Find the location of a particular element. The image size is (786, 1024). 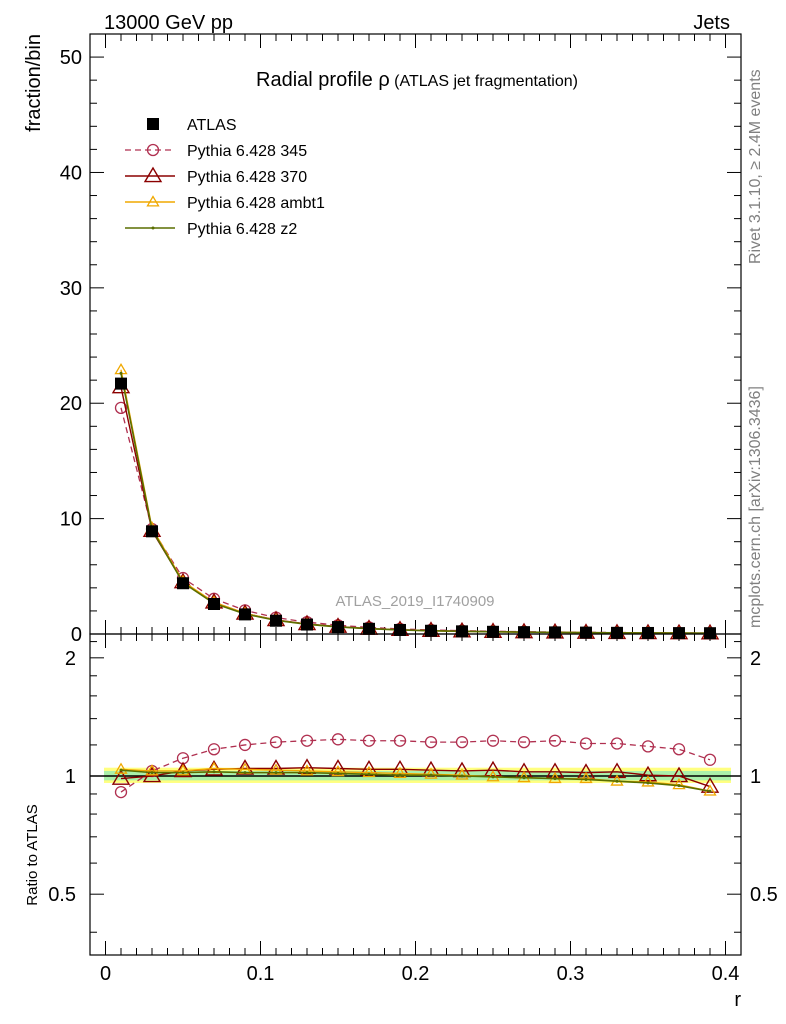

legend-label-p345: Pythia 6.428 345 is located at coordinates (247, 151).